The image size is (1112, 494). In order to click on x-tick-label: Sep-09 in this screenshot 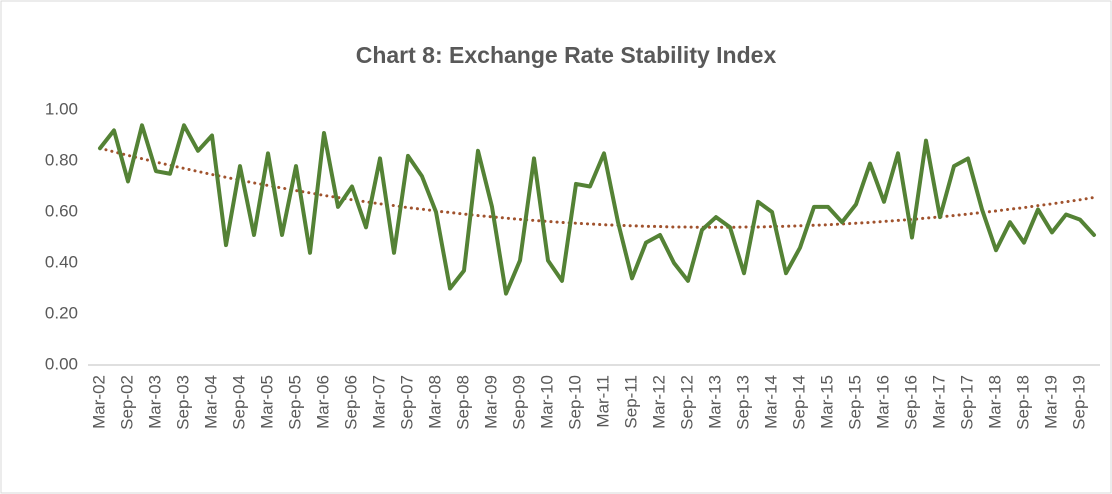, I will do `click(518, 402)`.